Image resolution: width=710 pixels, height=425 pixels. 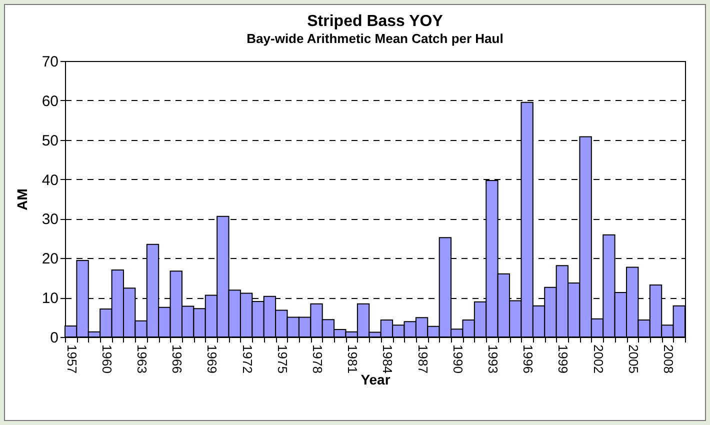 I want to click on y-tick-label: 10, so click(x=50, y=299).